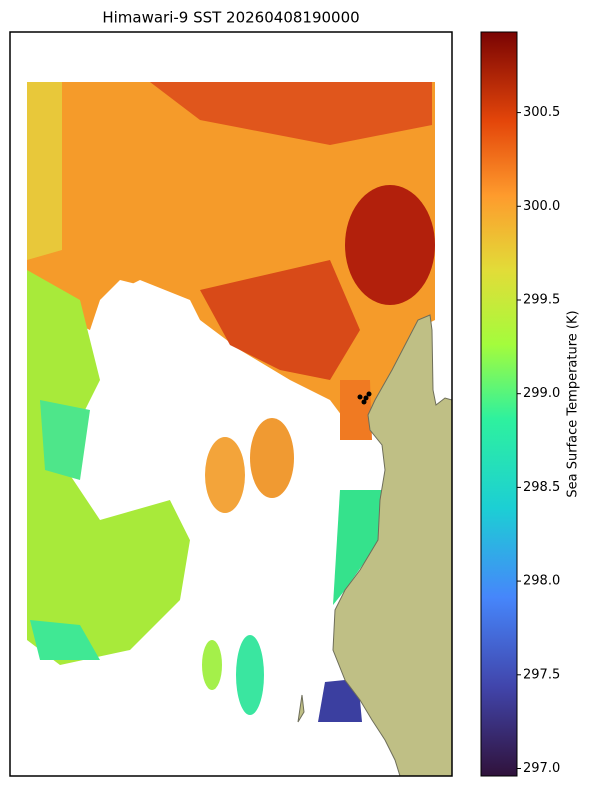  Describe the element at coordinates (301, 708) in the screenshot. I see `island` at that location.